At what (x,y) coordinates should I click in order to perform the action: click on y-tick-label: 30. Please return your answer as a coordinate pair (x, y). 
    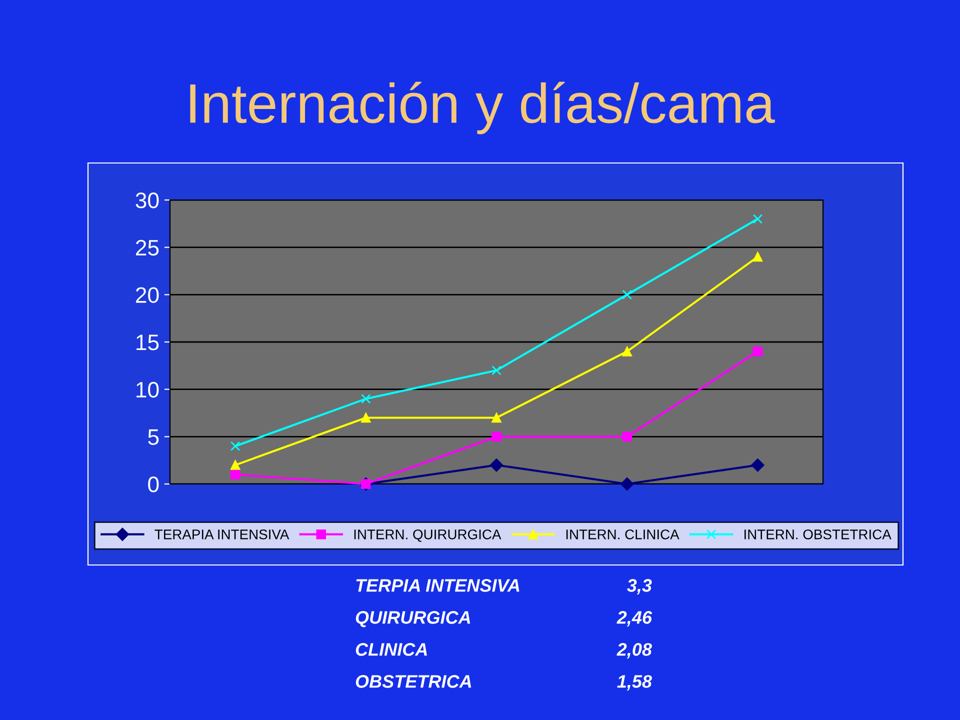
    Looking at the image, I should click on (147, 200).